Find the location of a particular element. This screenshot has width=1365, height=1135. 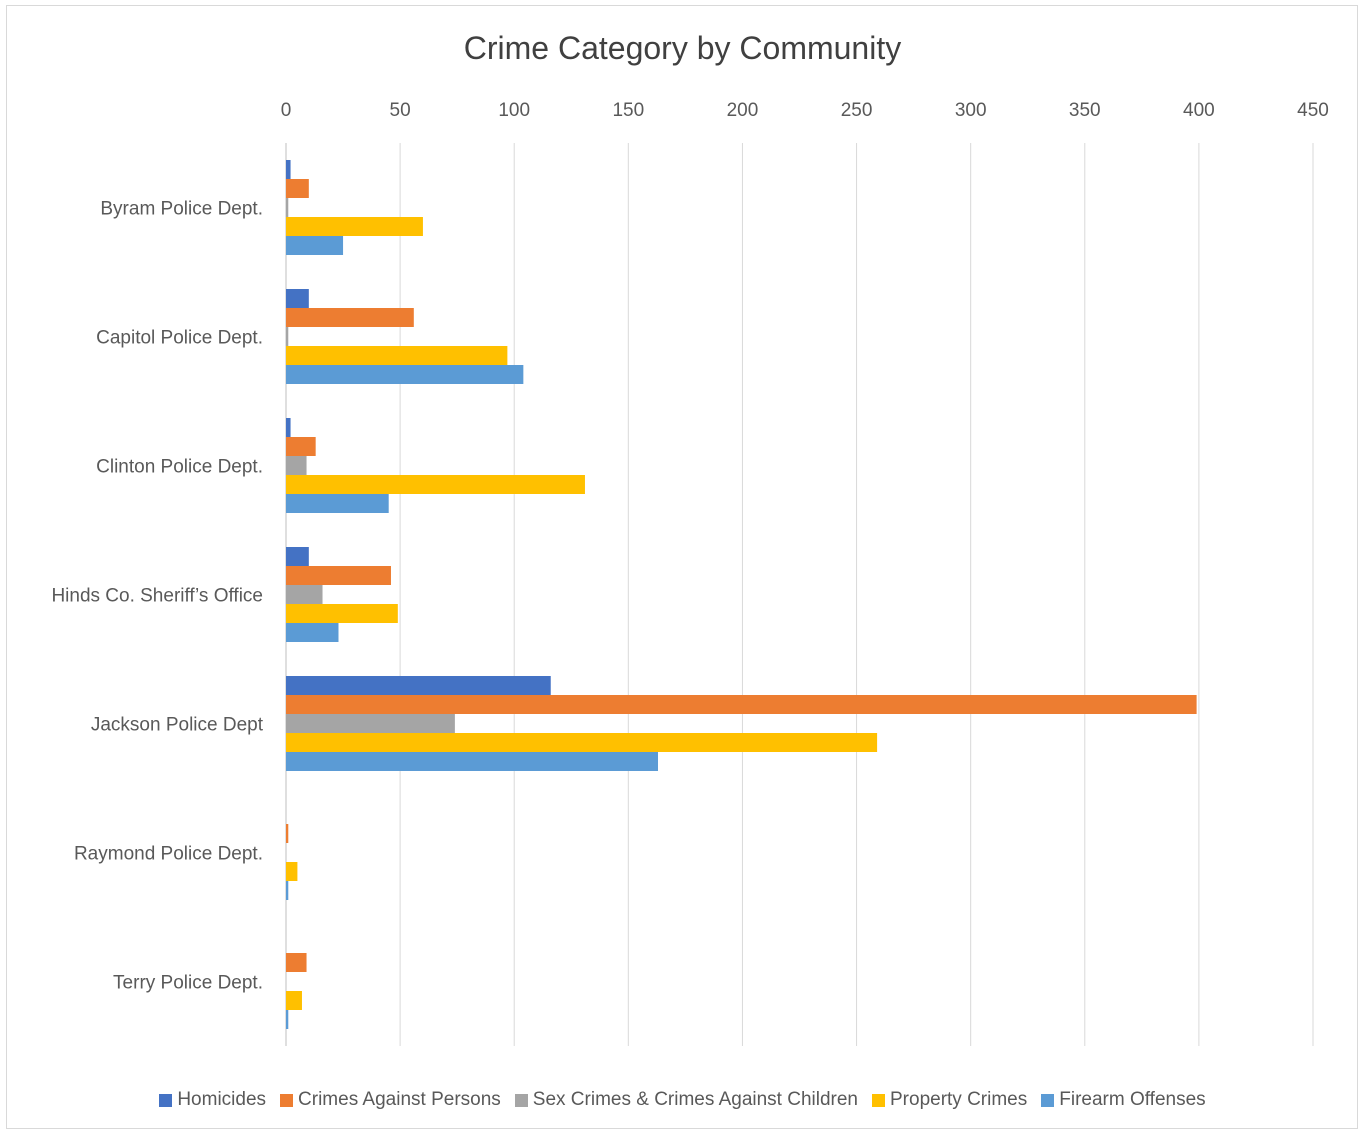

category-label: Raymond Police Dept. is located at coordinates (168, 854).